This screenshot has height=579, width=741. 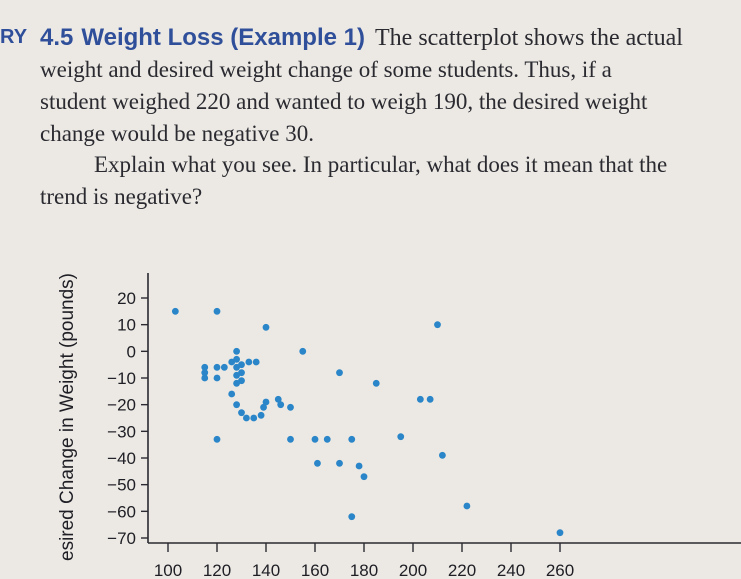 I want to click on y-tick-label: −50, so click(x=121, y=485).